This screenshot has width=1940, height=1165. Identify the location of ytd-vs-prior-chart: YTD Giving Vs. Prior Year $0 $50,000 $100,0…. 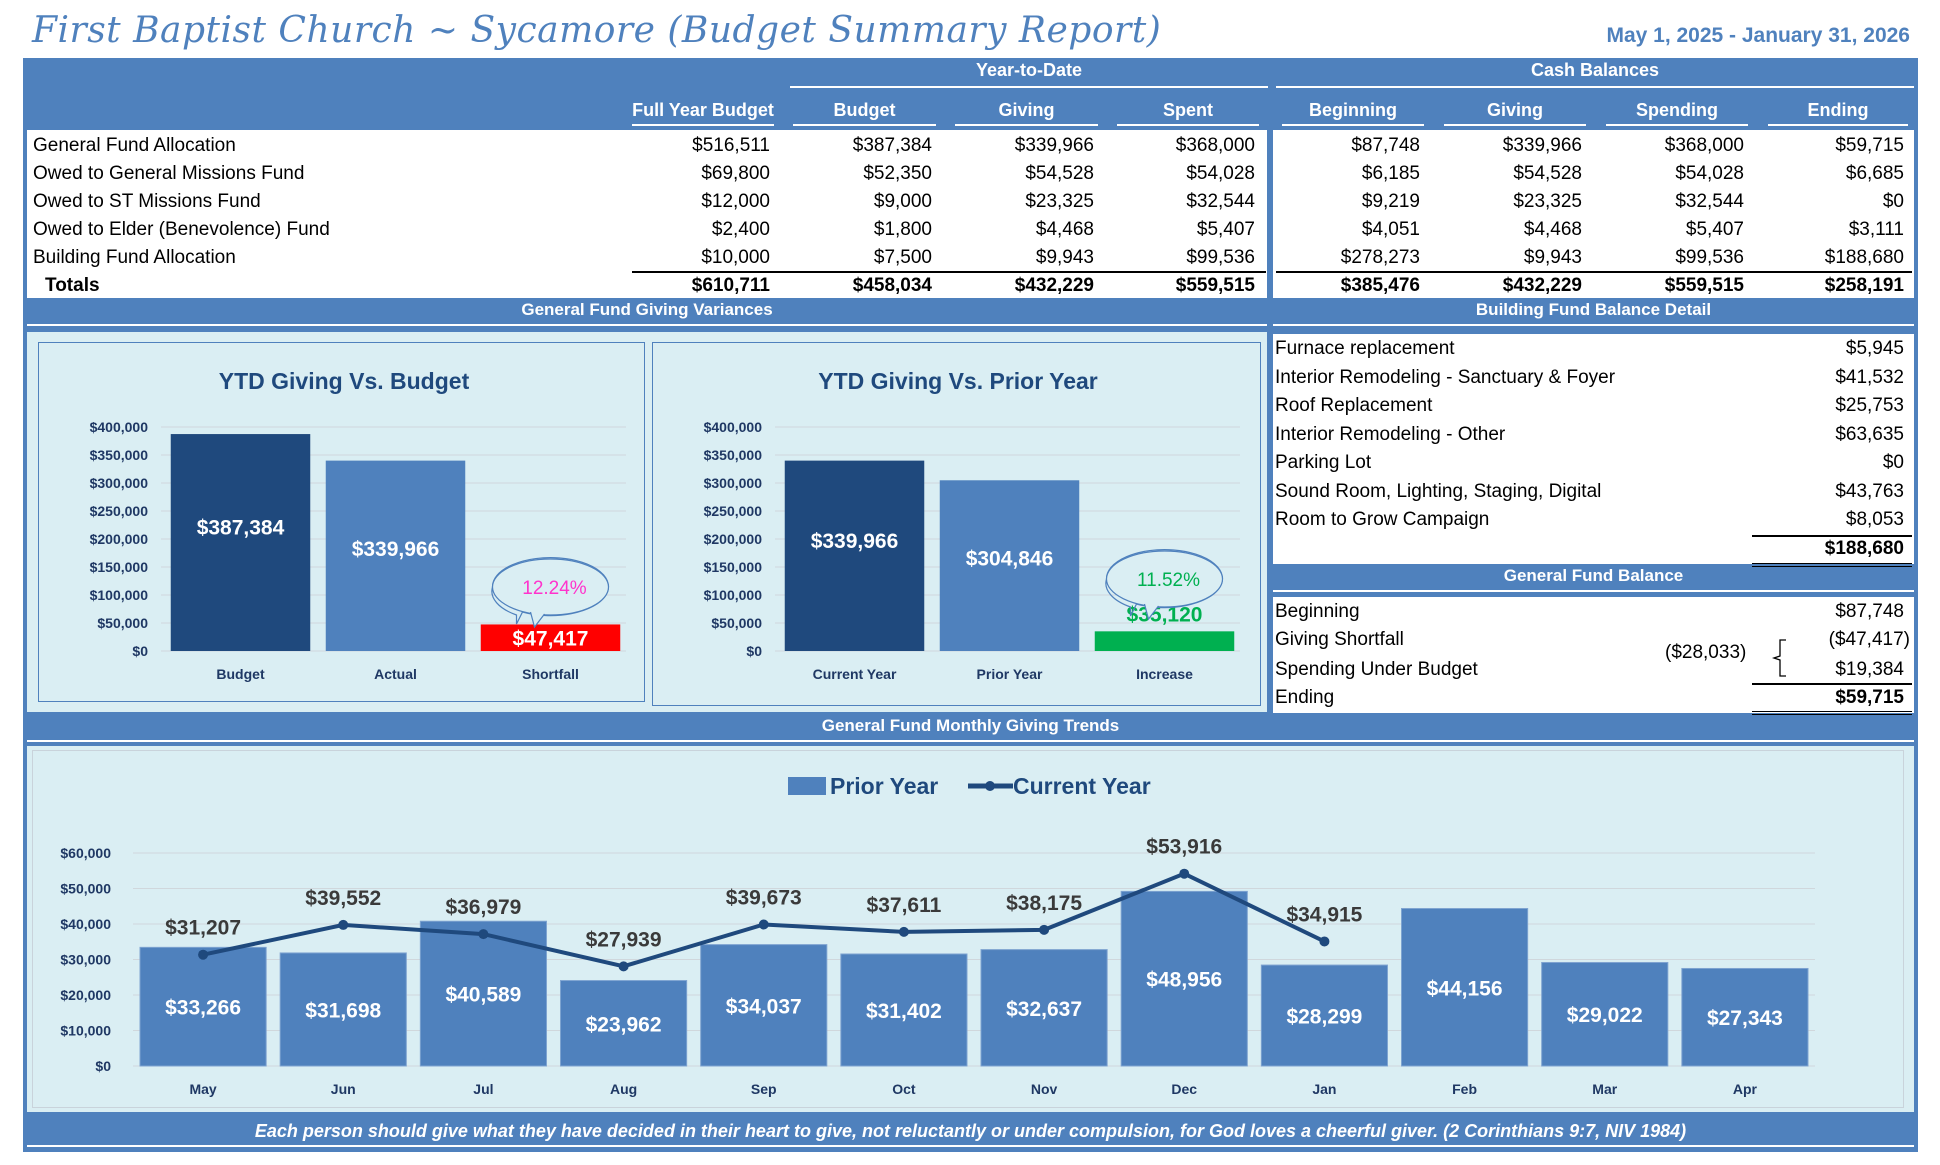
(956, 524).